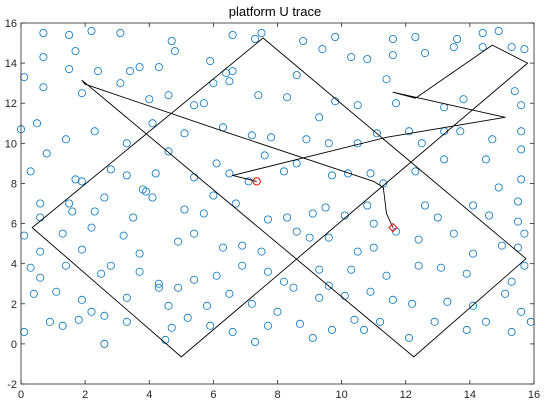 This screenshot has height=412, width=550. I want to click on y-tick-label: -2, so click(12, 385).